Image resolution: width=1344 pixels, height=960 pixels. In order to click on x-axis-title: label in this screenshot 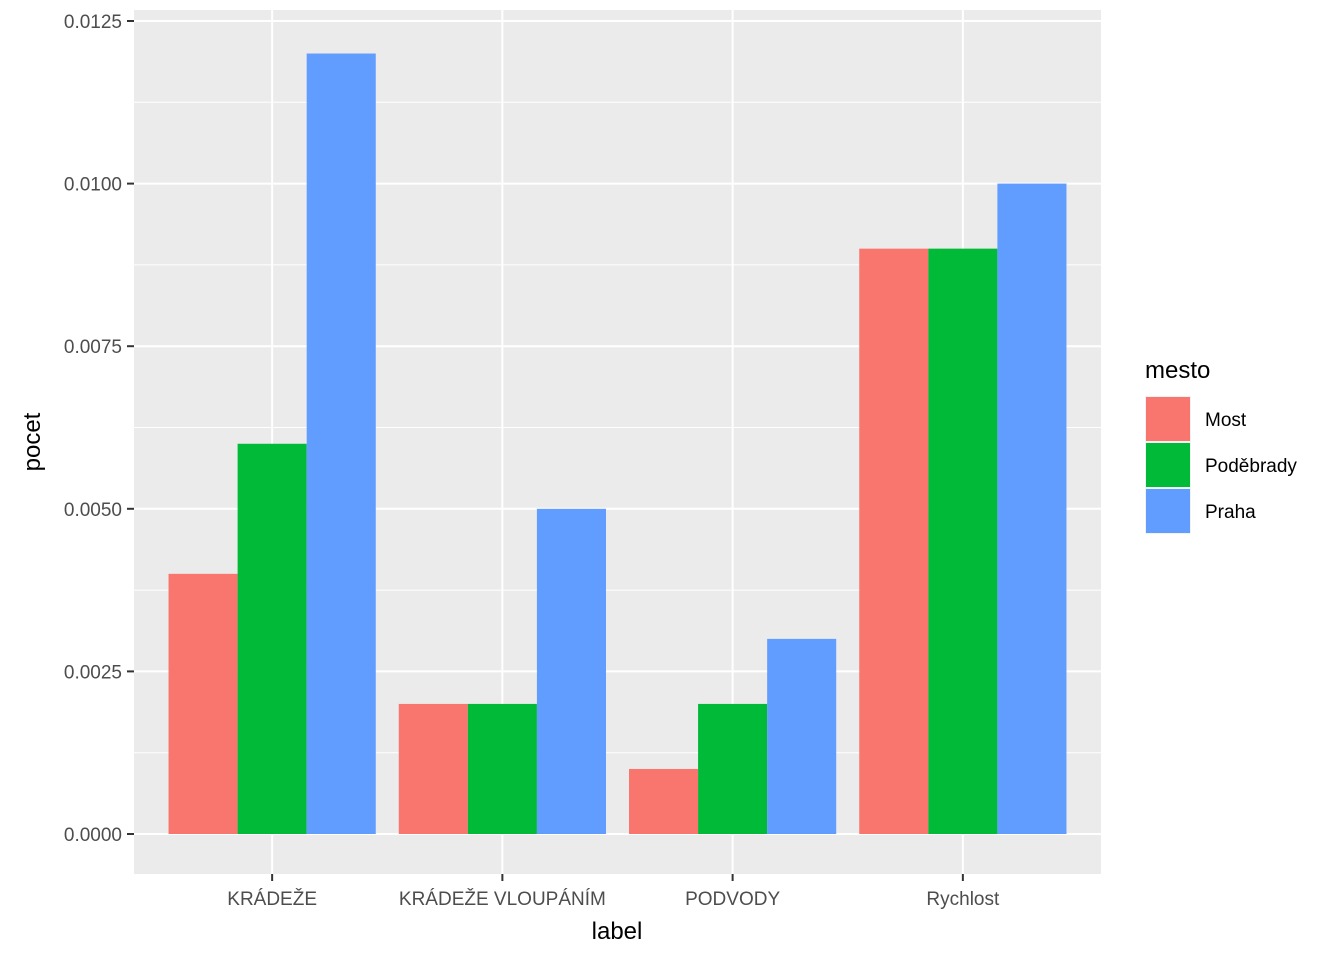, I will do `click(617, 931)`.